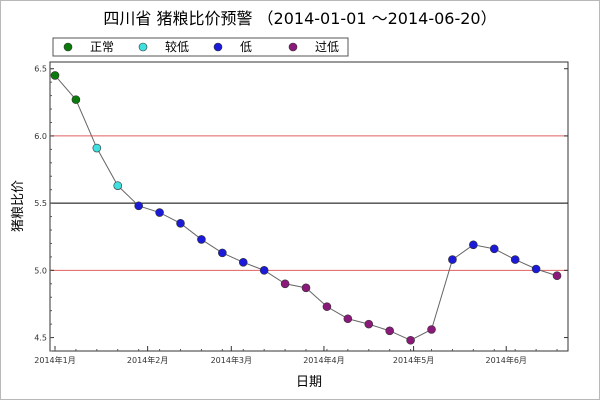  What do you see at coordinates (218, 47) in the screenshot?
I see `legend-marker-low` at bounding box center [218, 47].